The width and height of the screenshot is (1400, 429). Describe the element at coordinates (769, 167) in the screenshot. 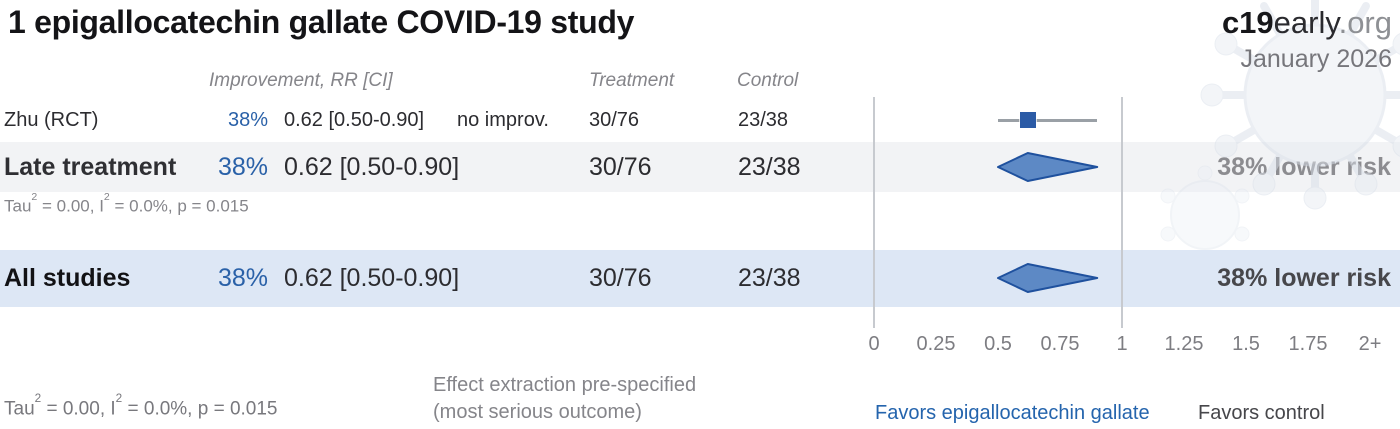

I see `late-control-count: 23/38` at that location.